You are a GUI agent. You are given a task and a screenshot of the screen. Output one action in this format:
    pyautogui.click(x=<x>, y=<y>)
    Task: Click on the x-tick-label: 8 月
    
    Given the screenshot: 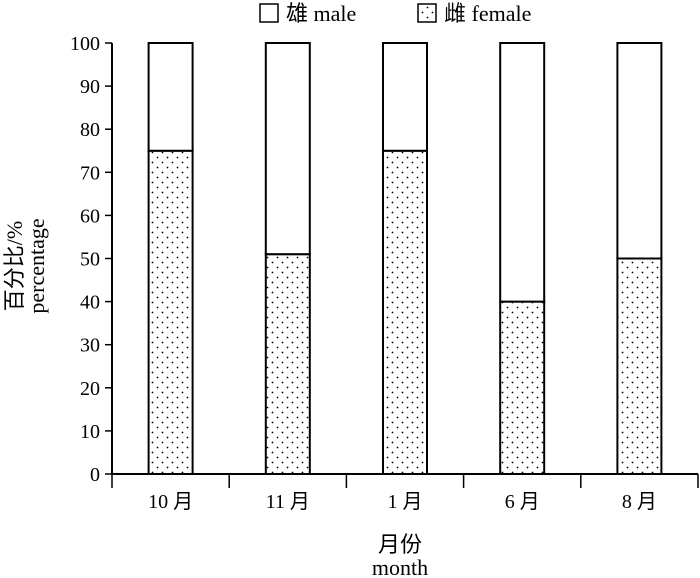 What is the action you would take?
    pyautogui.click(x=639, y=502)
    